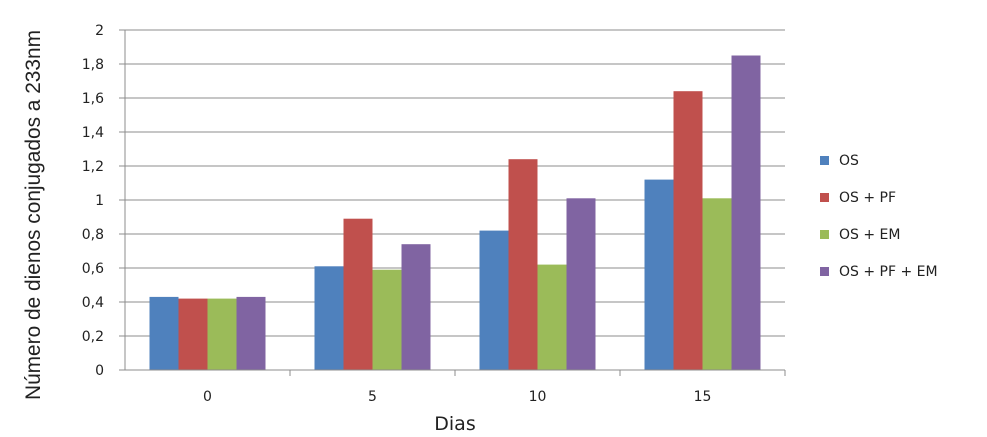  Describe the element at coordinates (93, 133) in the screenshot. I see `y-tick-label: 1,4` at that location.